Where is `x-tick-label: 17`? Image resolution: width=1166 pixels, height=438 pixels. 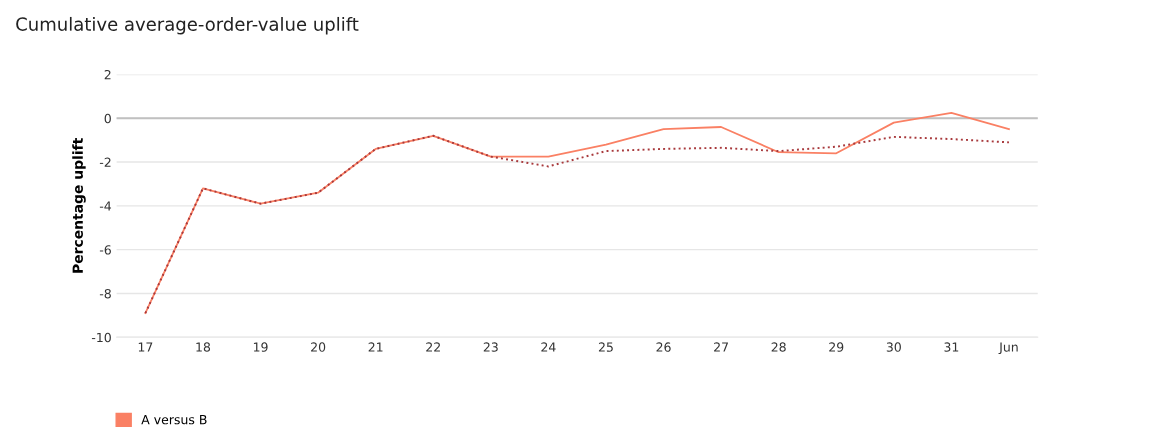
x-tick-label: 17 is located at coordinates (145, 347).